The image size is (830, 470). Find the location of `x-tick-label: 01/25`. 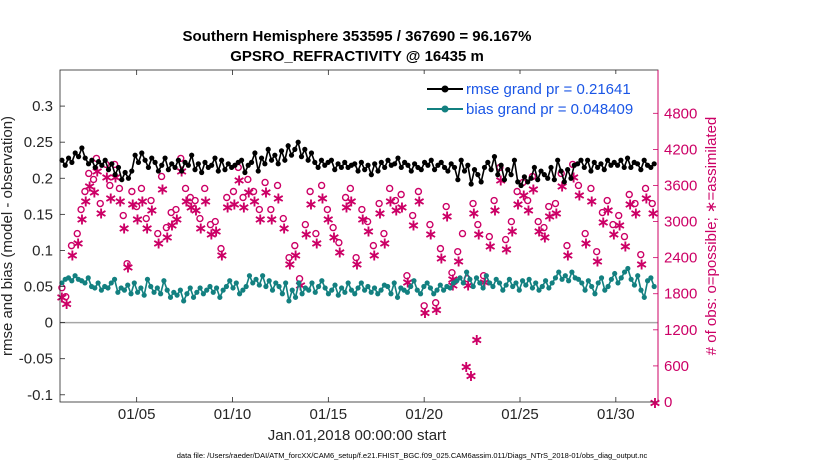

x-tick-label: 01/25 is located at coordinates (520, 414).